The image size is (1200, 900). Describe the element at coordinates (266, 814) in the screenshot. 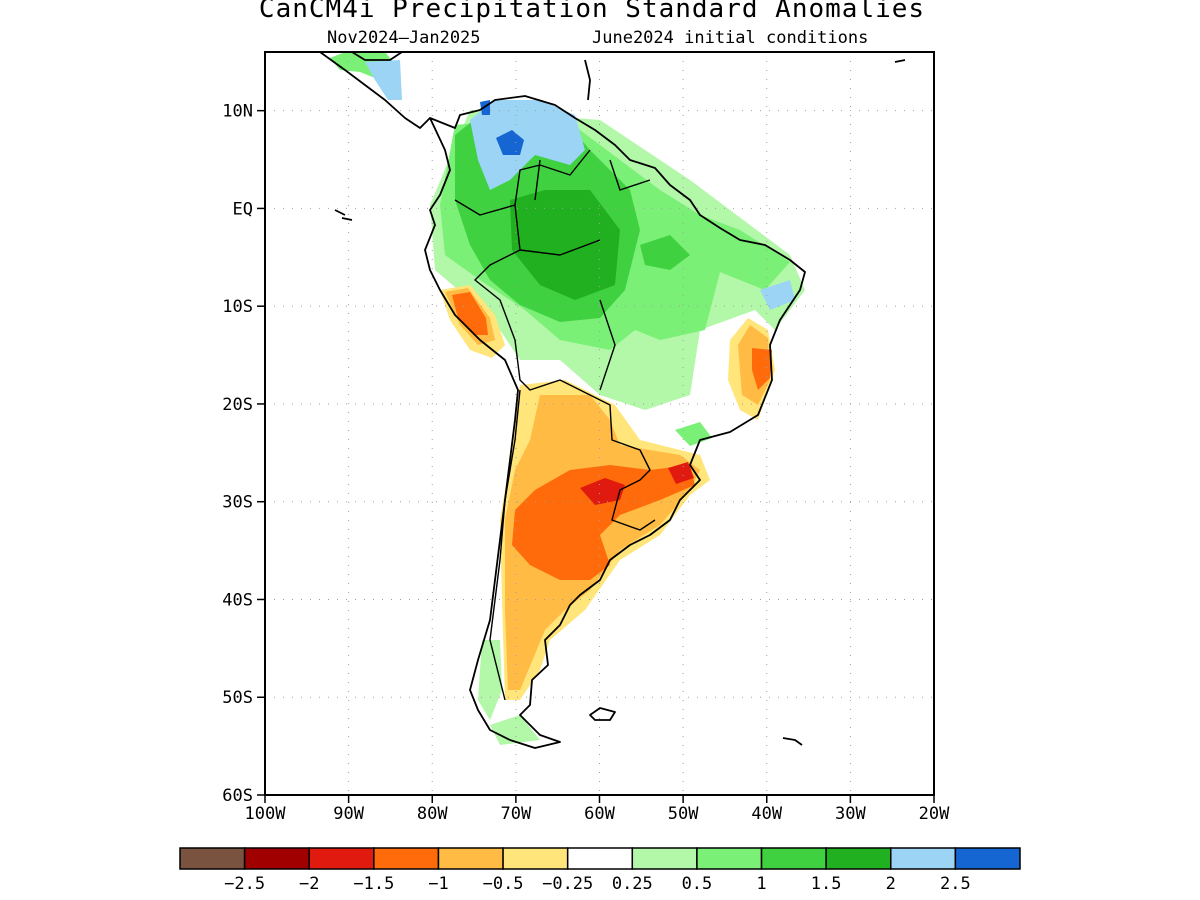

I see `longitude-tick-label: 100W` at that location.